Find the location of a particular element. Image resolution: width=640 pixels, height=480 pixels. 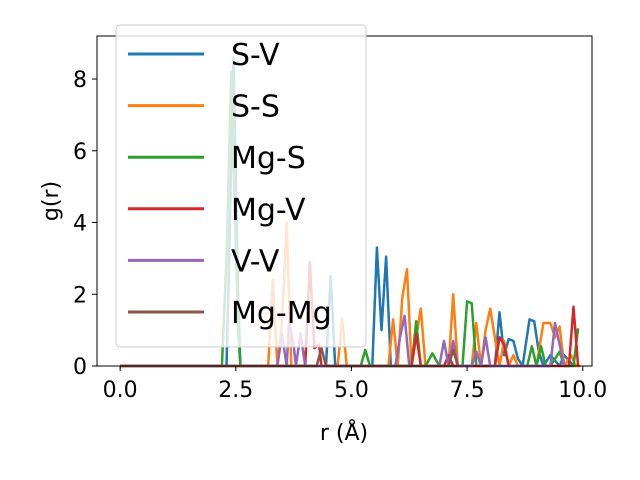

legend-label-v-v: V-V is located at coordinates (255, 261).